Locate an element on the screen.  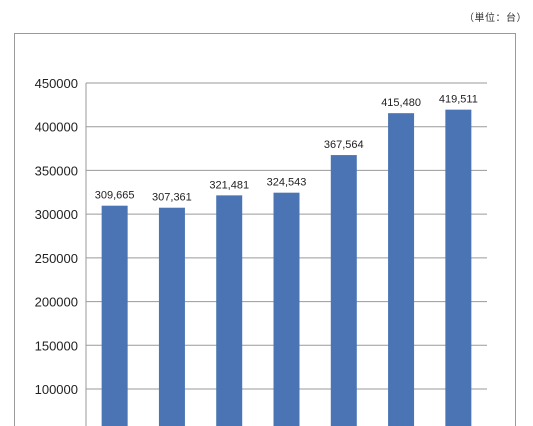
data-label: 307,361 is located at coordinates (172, 198).